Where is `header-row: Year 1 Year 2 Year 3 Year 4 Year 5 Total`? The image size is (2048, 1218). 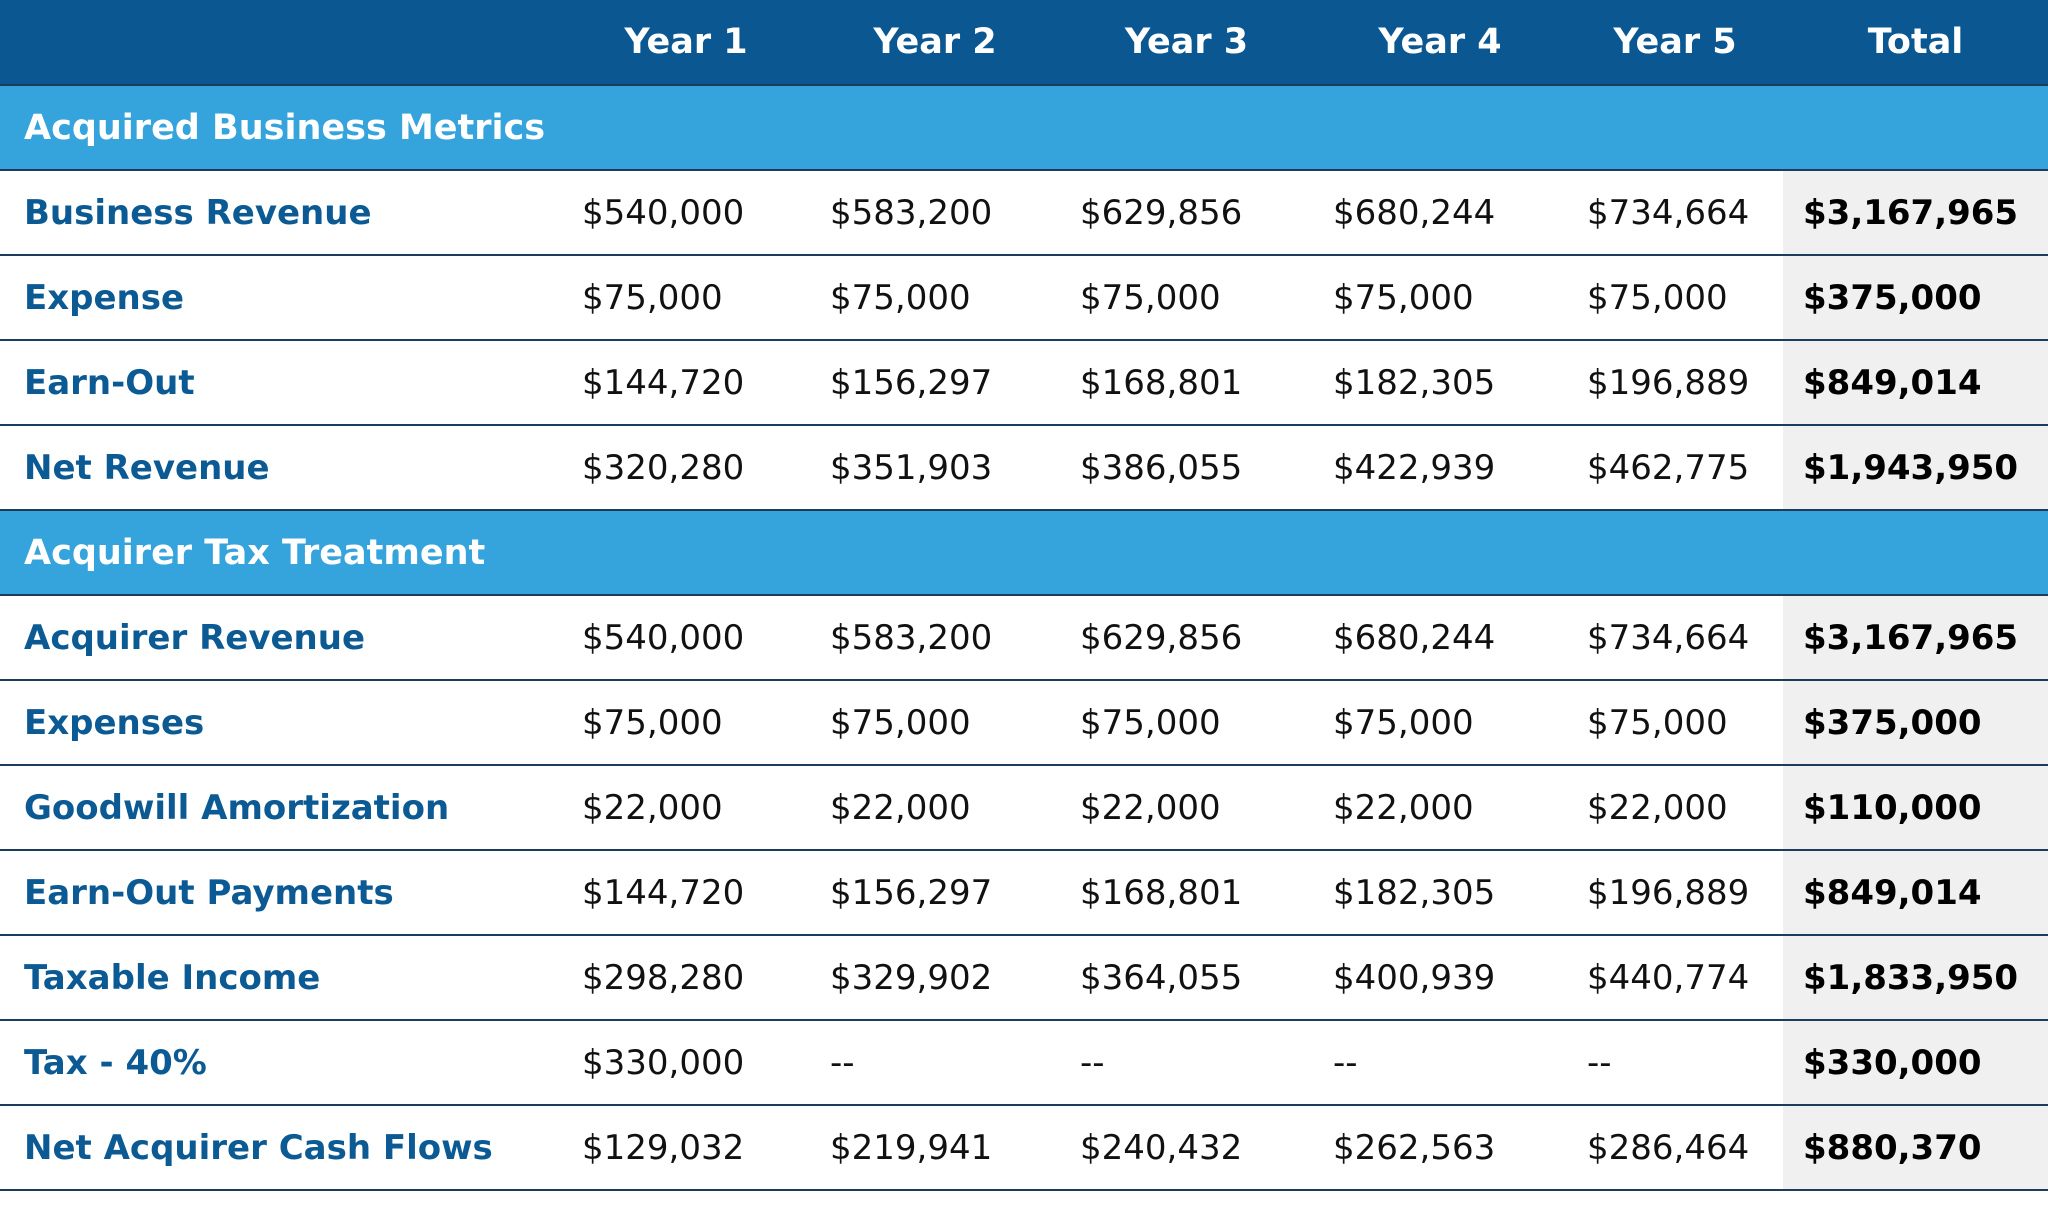
header-row: Year 1 Year 2 Year 3 Year 4 Year 5 Total is located at coordinates (1024, 43).